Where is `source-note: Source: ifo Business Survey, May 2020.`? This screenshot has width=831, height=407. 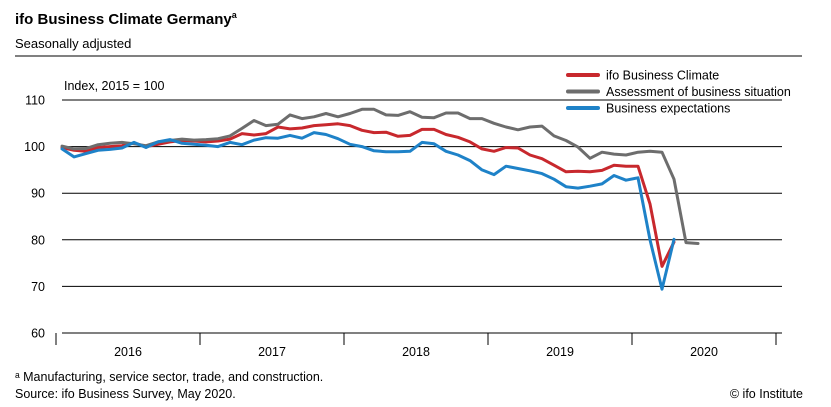 source-note: Source: ifo Business Survey, May 2020. is located at coordinates (125, 394).